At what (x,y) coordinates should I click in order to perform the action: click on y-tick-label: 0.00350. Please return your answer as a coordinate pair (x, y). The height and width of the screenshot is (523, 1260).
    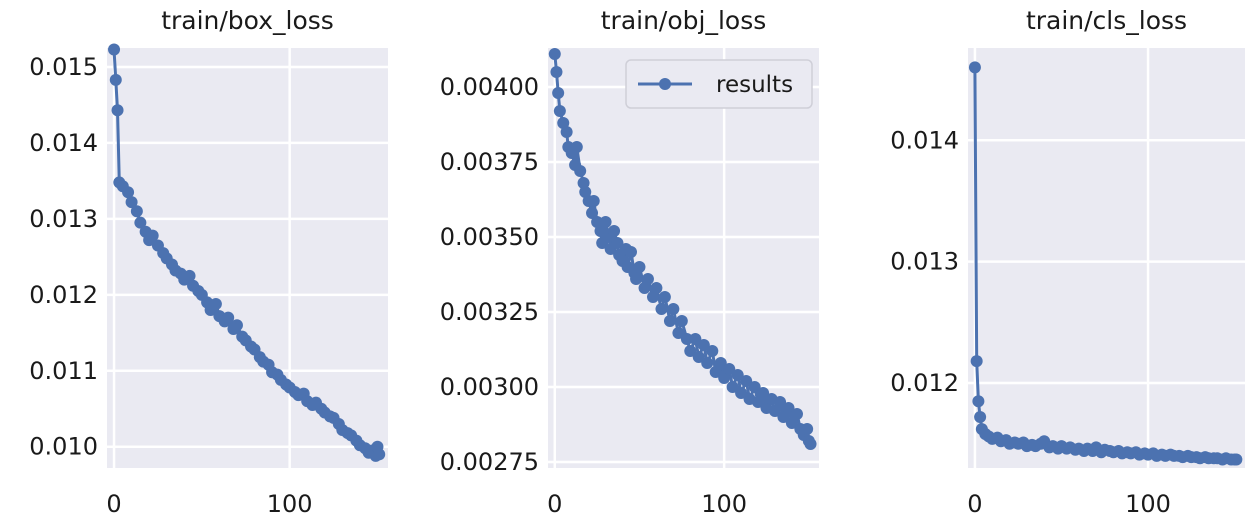
    Looking at the image, I should click on (489, 237).